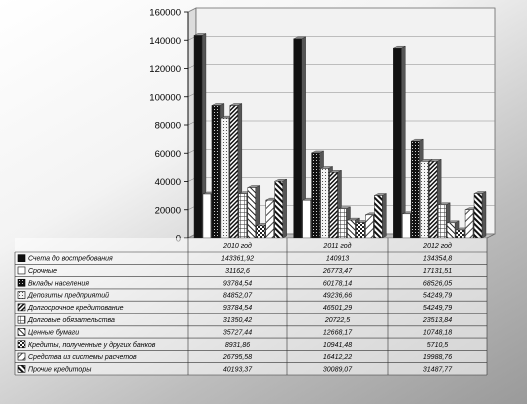 The height and width of the screenshot is (404, 527). Describe the element at coordinates (237, 357) in the screenshot. I see `data-value: 26795,58` at that location.